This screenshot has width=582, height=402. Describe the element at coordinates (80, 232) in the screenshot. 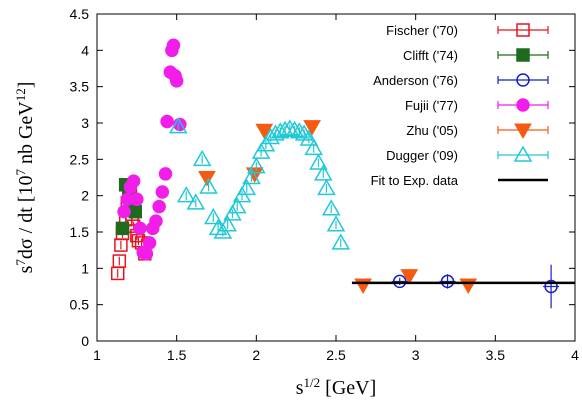

I see `y-tick-label: 1.5` at that location.